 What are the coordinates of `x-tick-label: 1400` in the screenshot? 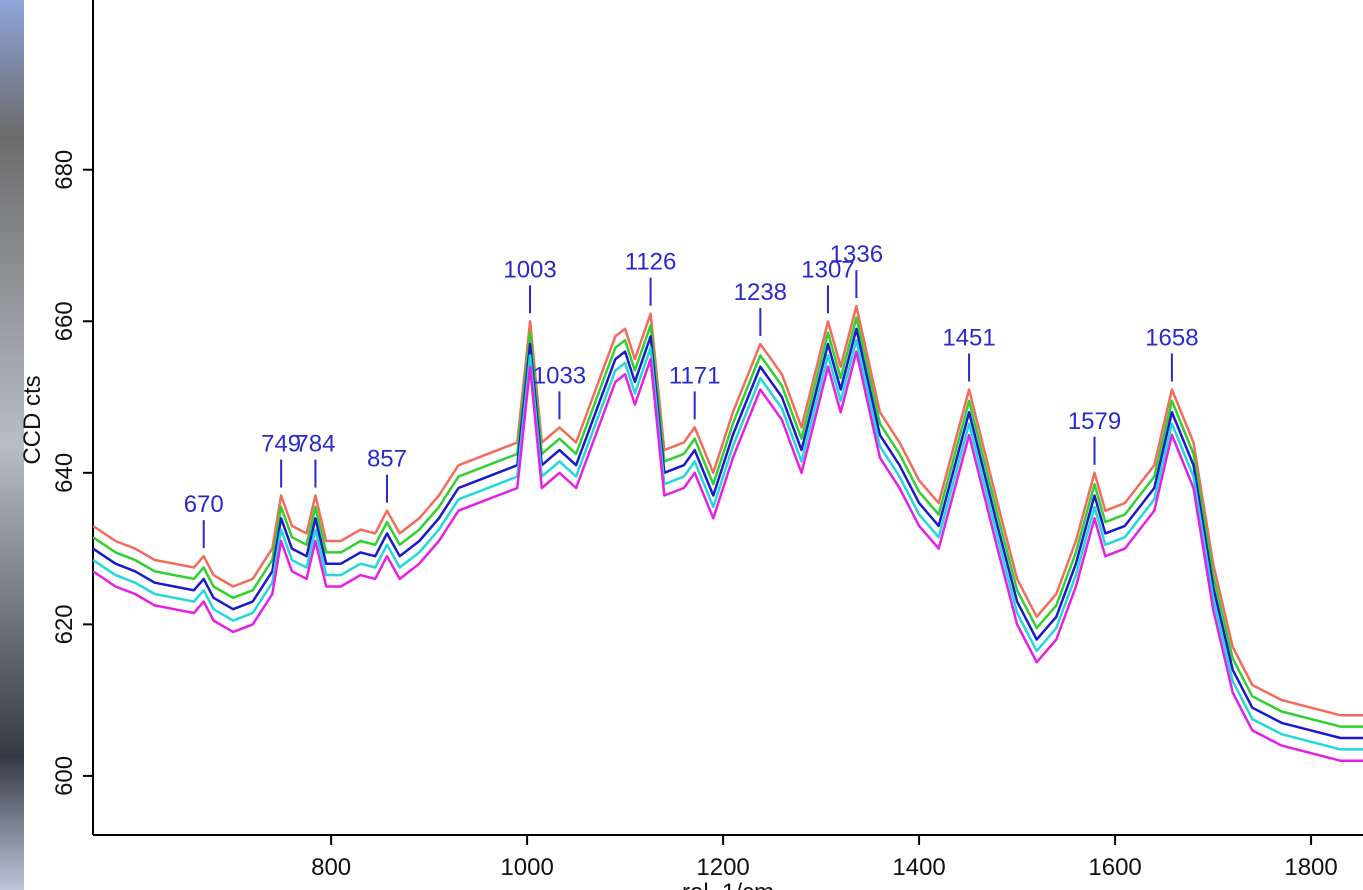 It's located at (918, 867).